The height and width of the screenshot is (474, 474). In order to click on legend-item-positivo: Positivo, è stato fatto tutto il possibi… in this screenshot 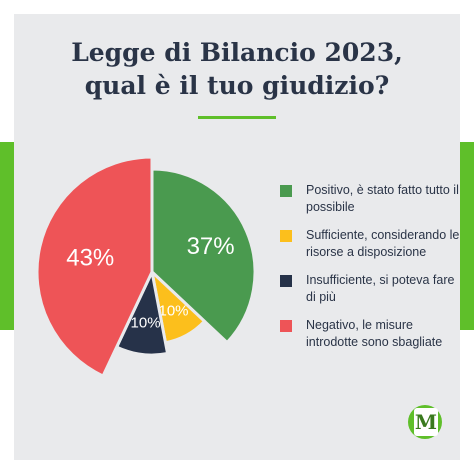, I will do `click(370, 199)`.